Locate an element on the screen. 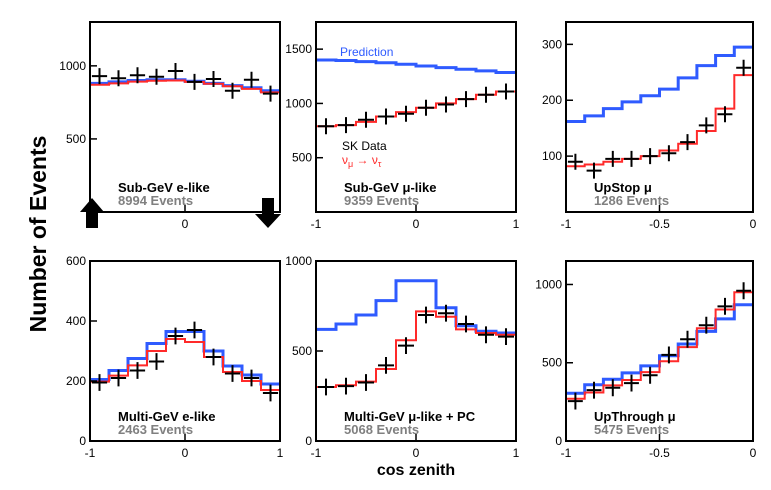  panel-title: Multi-GeV e-like is located at coordinates (167, 416).